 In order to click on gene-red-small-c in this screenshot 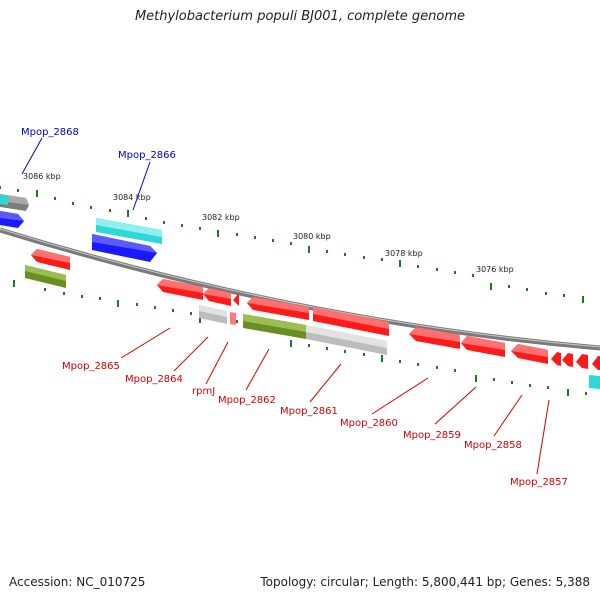, I will do `click(582, 361)`.